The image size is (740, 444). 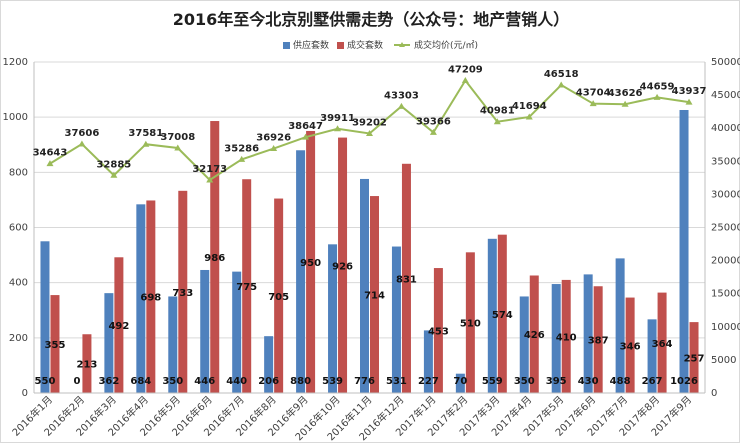 What do you see at coordinates (113, 164) in the screenshot?
I see `price-value-label: 32885` at bounding box center [113, 164].